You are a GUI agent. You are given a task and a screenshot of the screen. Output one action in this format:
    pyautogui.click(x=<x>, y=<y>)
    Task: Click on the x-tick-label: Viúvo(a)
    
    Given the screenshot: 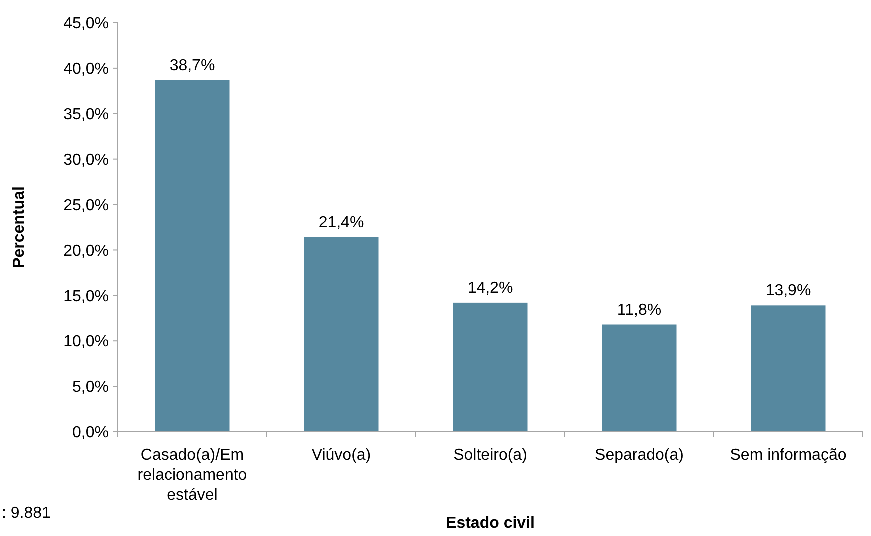 What is the action you would take?
    pyautogui.click(x=342, y=455)
    